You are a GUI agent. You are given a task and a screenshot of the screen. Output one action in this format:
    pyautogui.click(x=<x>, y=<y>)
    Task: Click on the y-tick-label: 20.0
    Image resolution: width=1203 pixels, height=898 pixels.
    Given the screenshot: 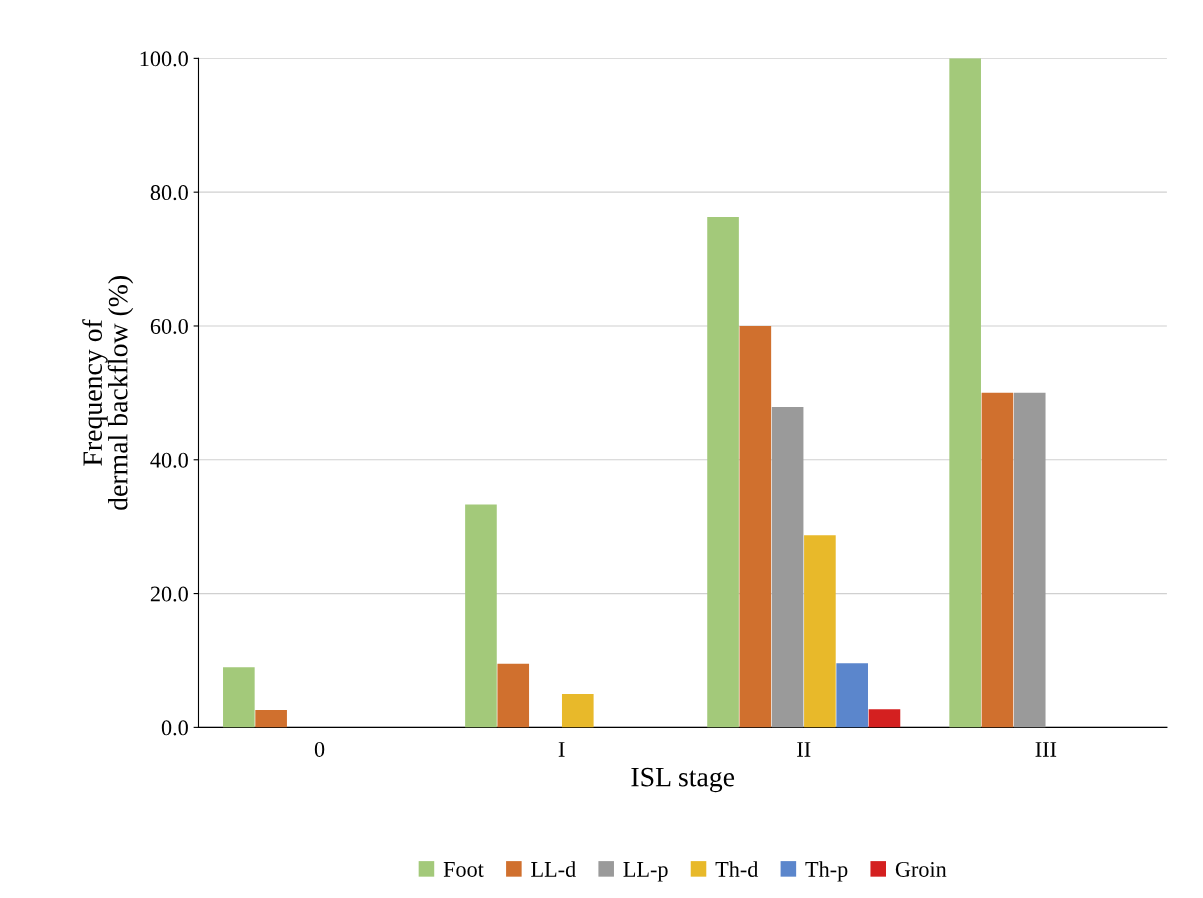 What is the action you would take?
    pyautogui.click(x=169, y=594)
    